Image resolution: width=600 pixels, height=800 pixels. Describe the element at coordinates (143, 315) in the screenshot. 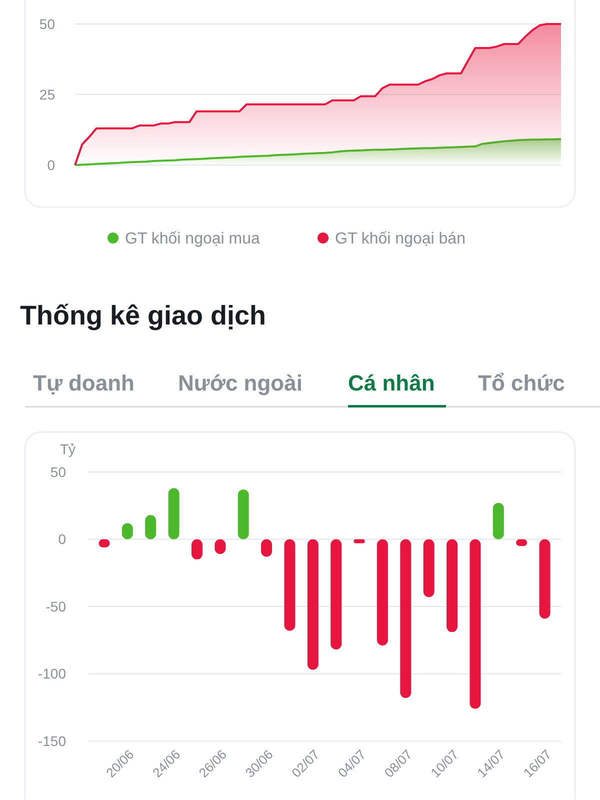

I see `chart-title: Thống kê giao dịch` at that location.